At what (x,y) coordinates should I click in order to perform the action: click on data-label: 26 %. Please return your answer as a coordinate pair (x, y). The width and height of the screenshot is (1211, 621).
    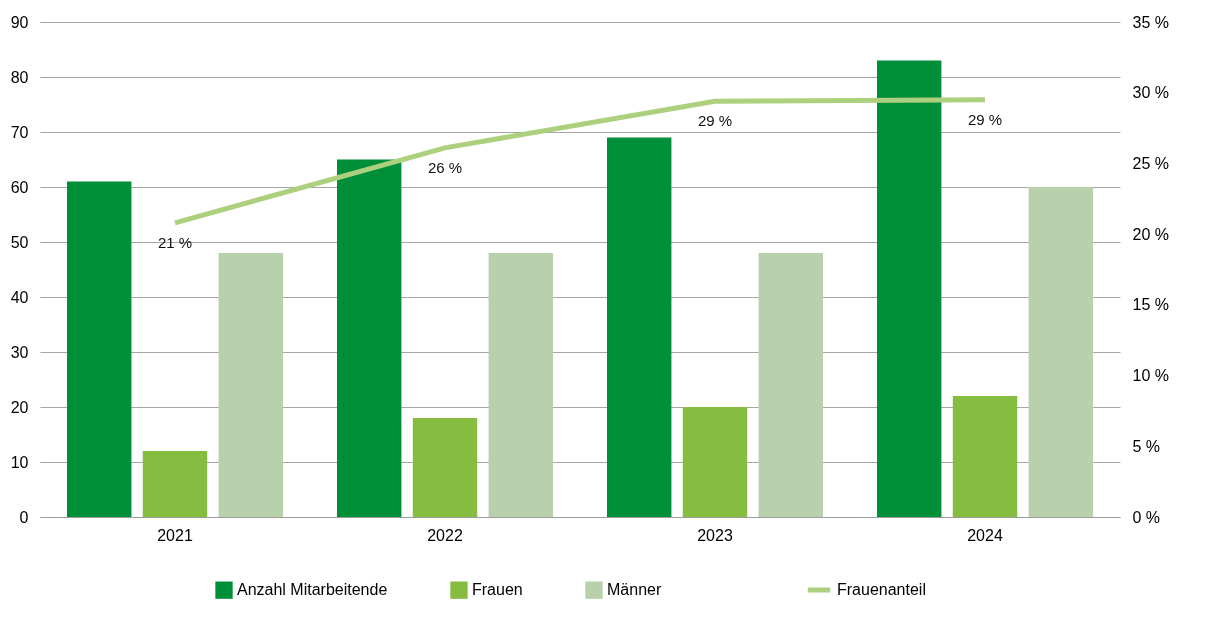
    Looking at the image, I should click on (445, 167).